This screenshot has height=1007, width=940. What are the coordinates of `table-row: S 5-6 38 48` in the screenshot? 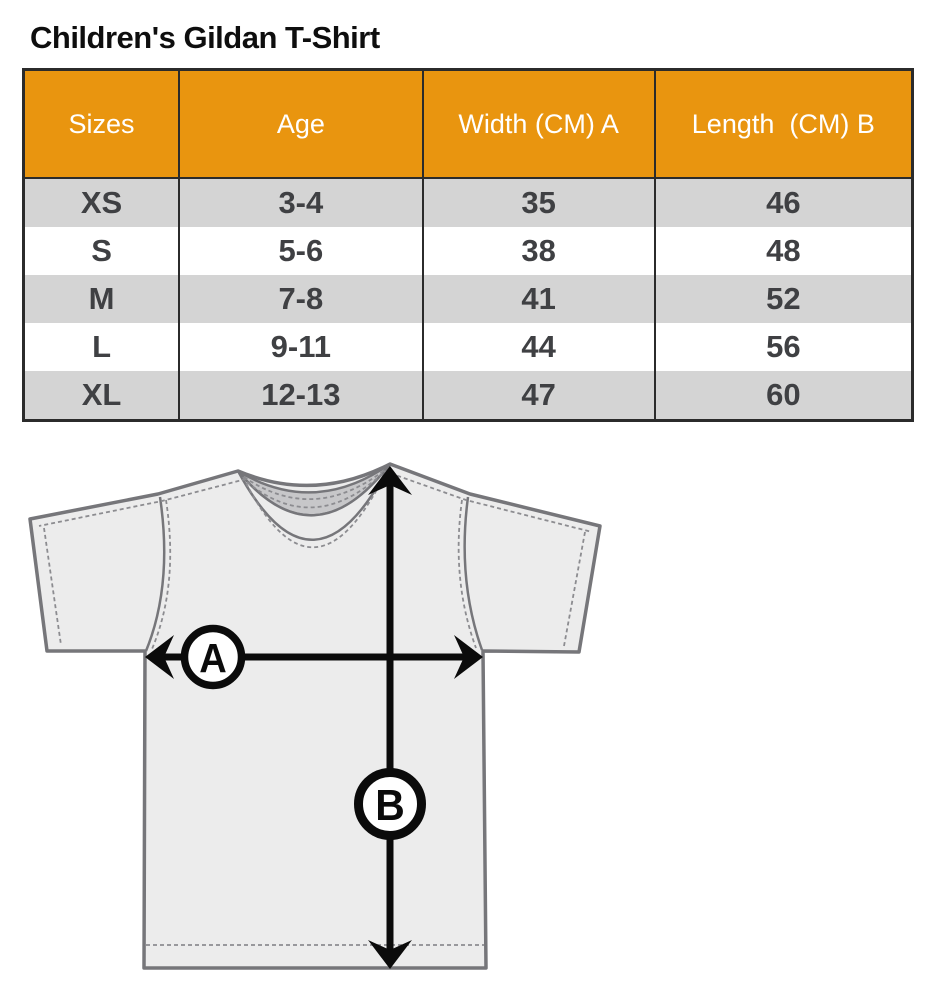 It's located at (468, 251).